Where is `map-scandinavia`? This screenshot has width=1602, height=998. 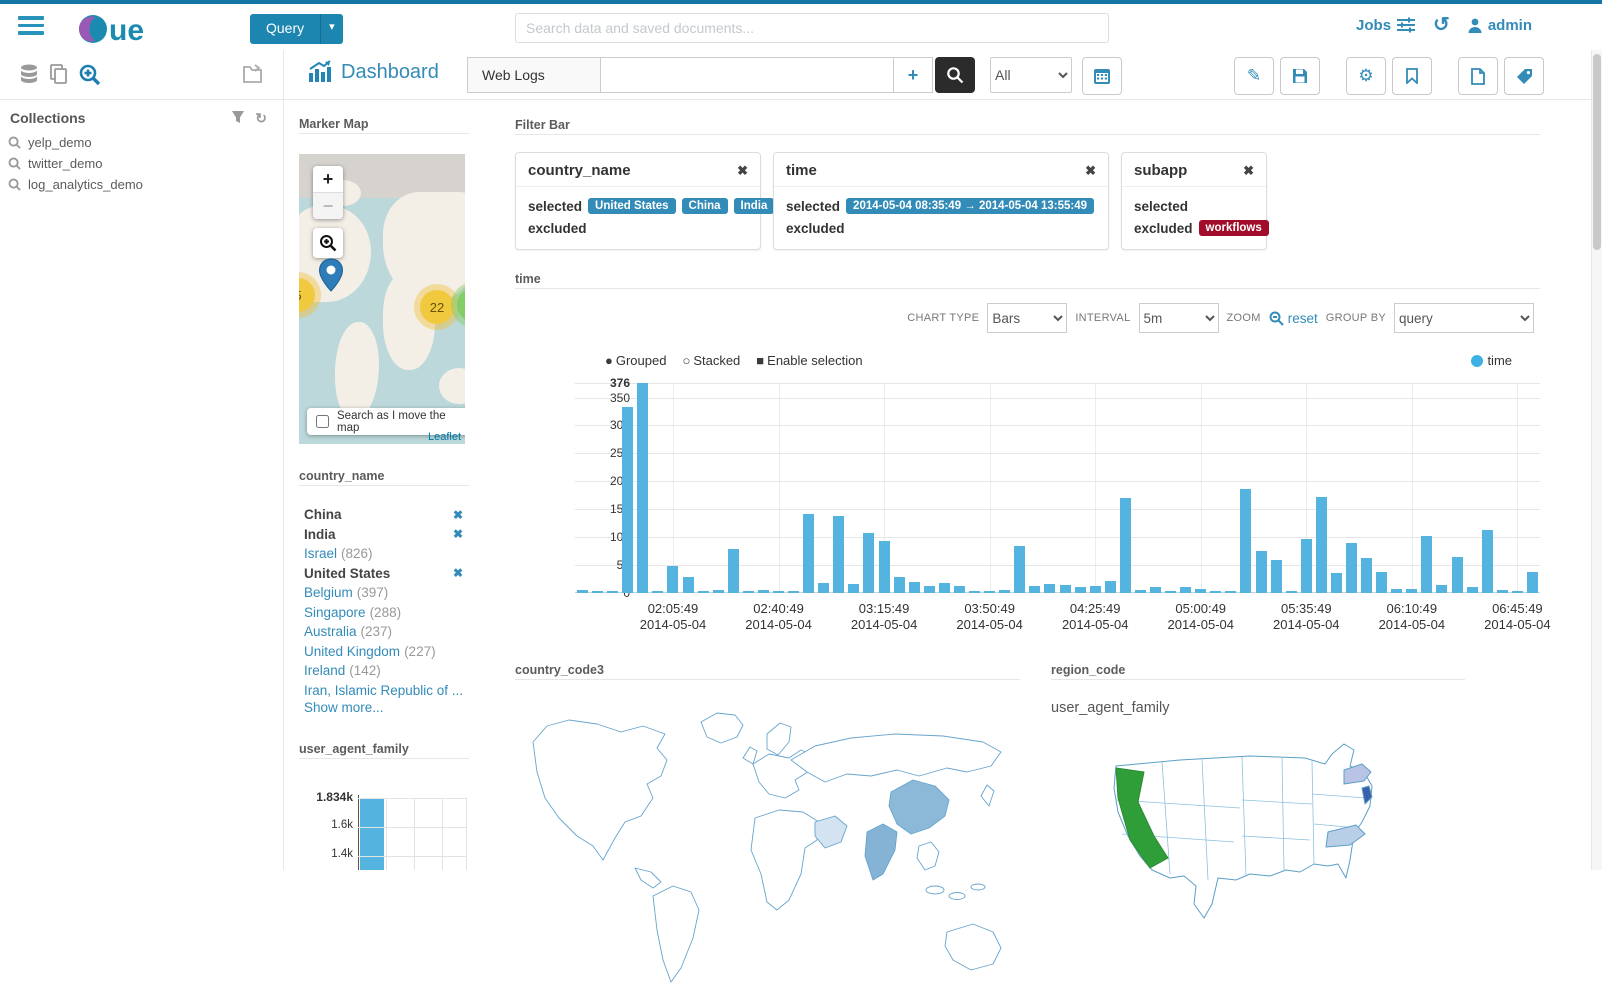
map-scandinavia is located at coordinates (779, 739).